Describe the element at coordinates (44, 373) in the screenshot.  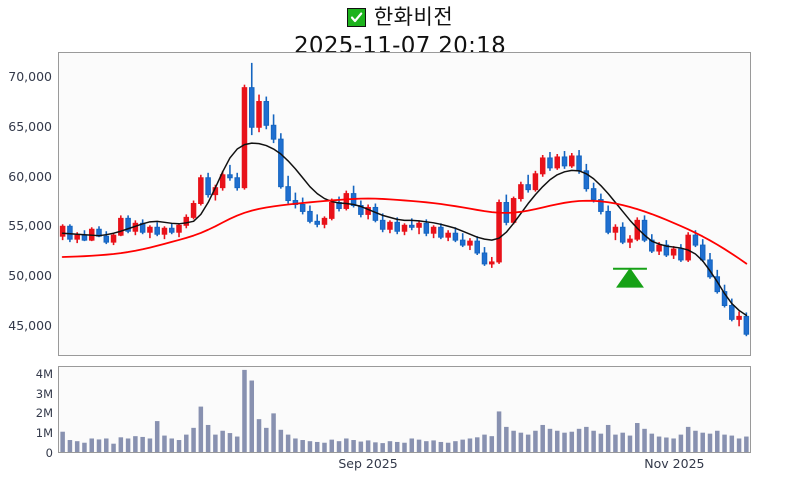
I see `volume-tick-label: 4M` at that location.